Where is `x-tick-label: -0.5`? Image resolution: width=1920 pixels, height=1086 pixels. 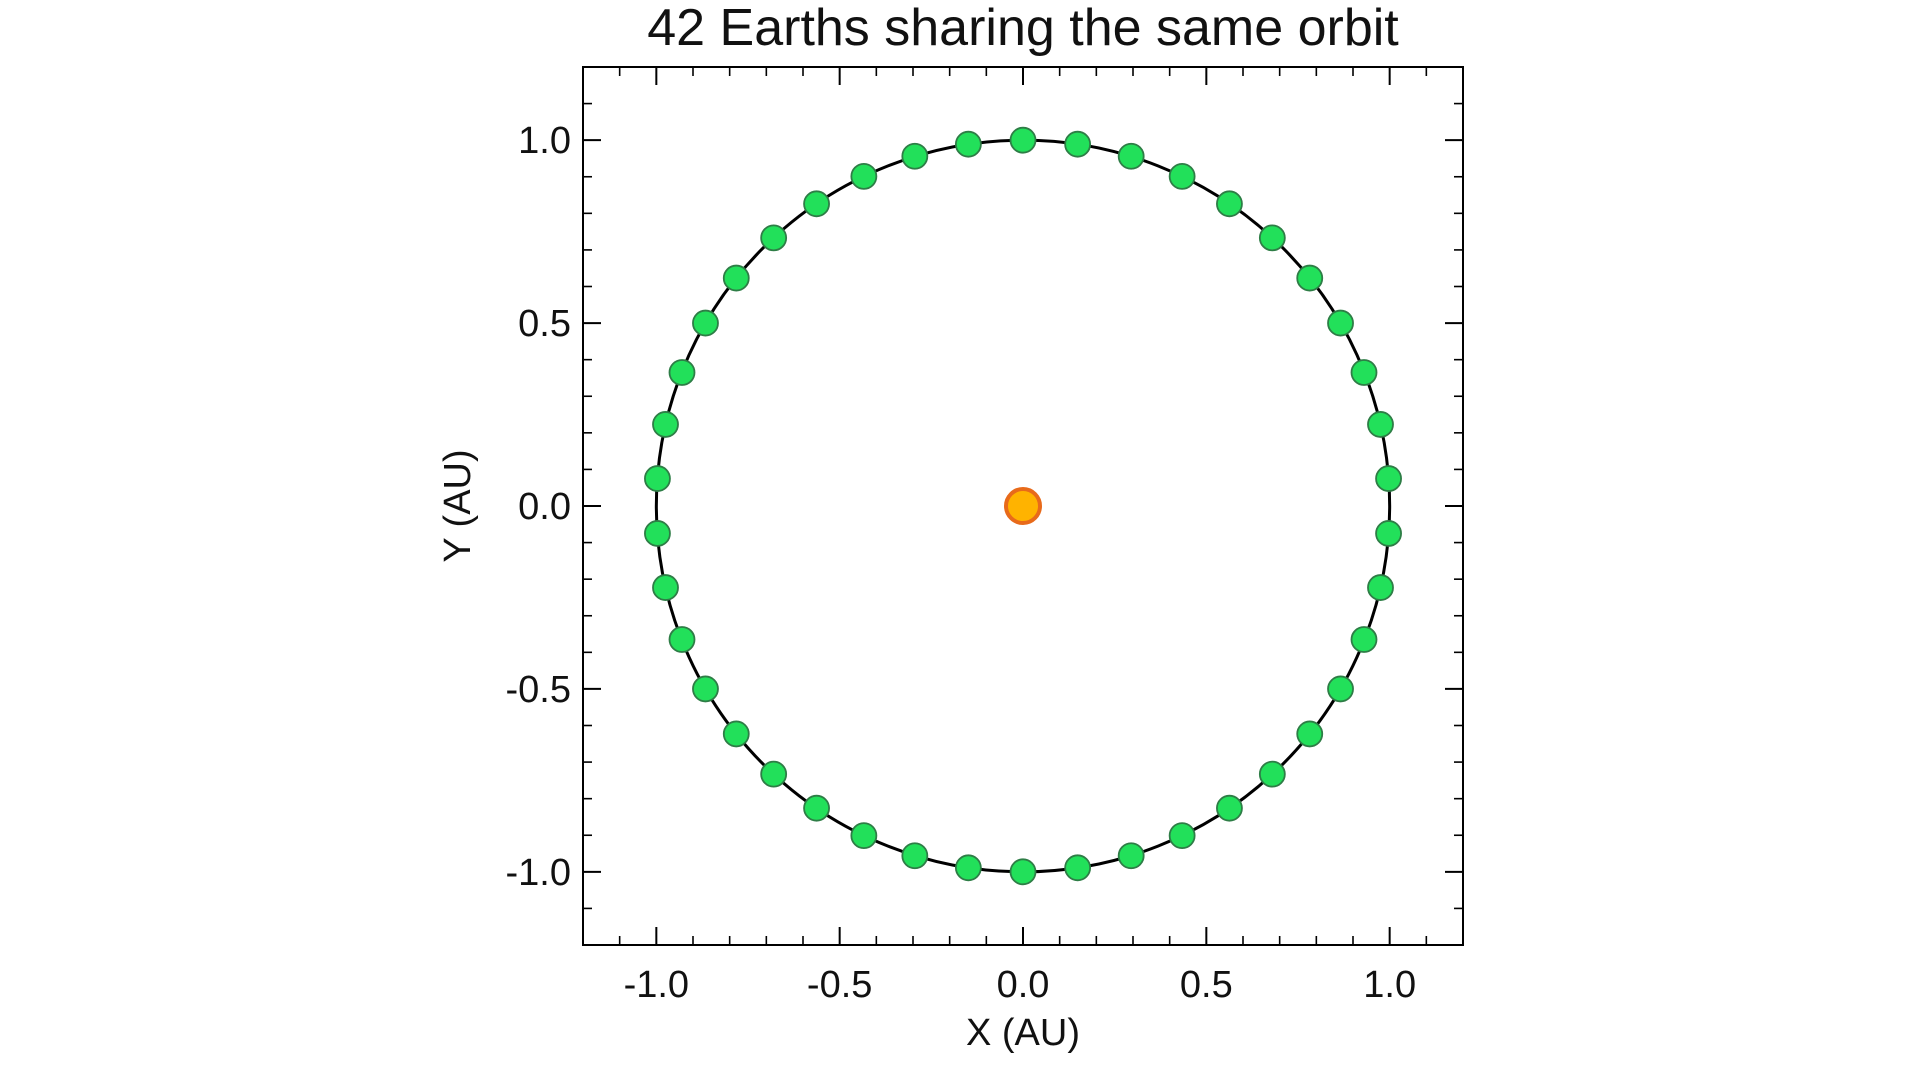 x-tick-label: -0.5 is located at coordinates (839, 985).